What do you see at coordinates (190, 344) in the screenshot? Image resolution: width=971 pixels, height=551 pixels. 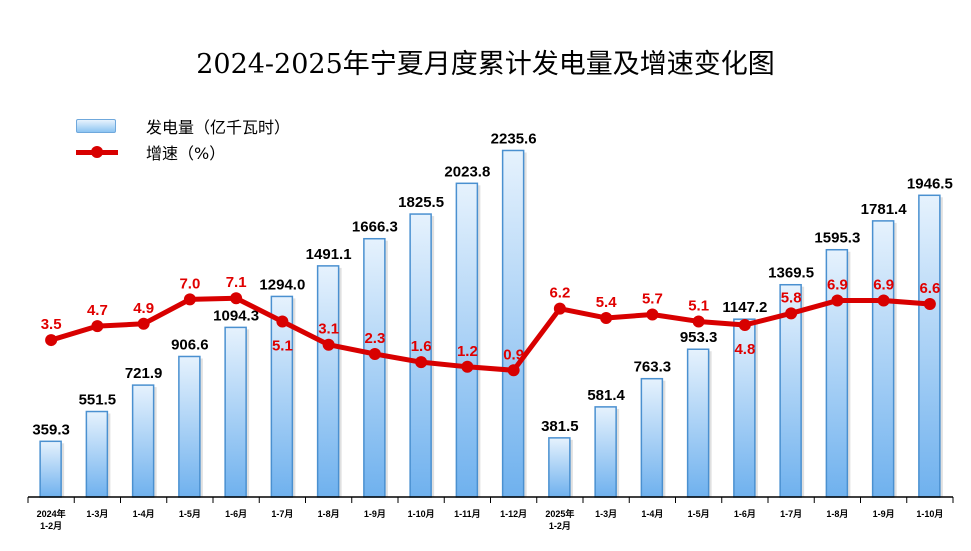 I see `bar-value-label: 906.6` at bounding box center [190, 344].